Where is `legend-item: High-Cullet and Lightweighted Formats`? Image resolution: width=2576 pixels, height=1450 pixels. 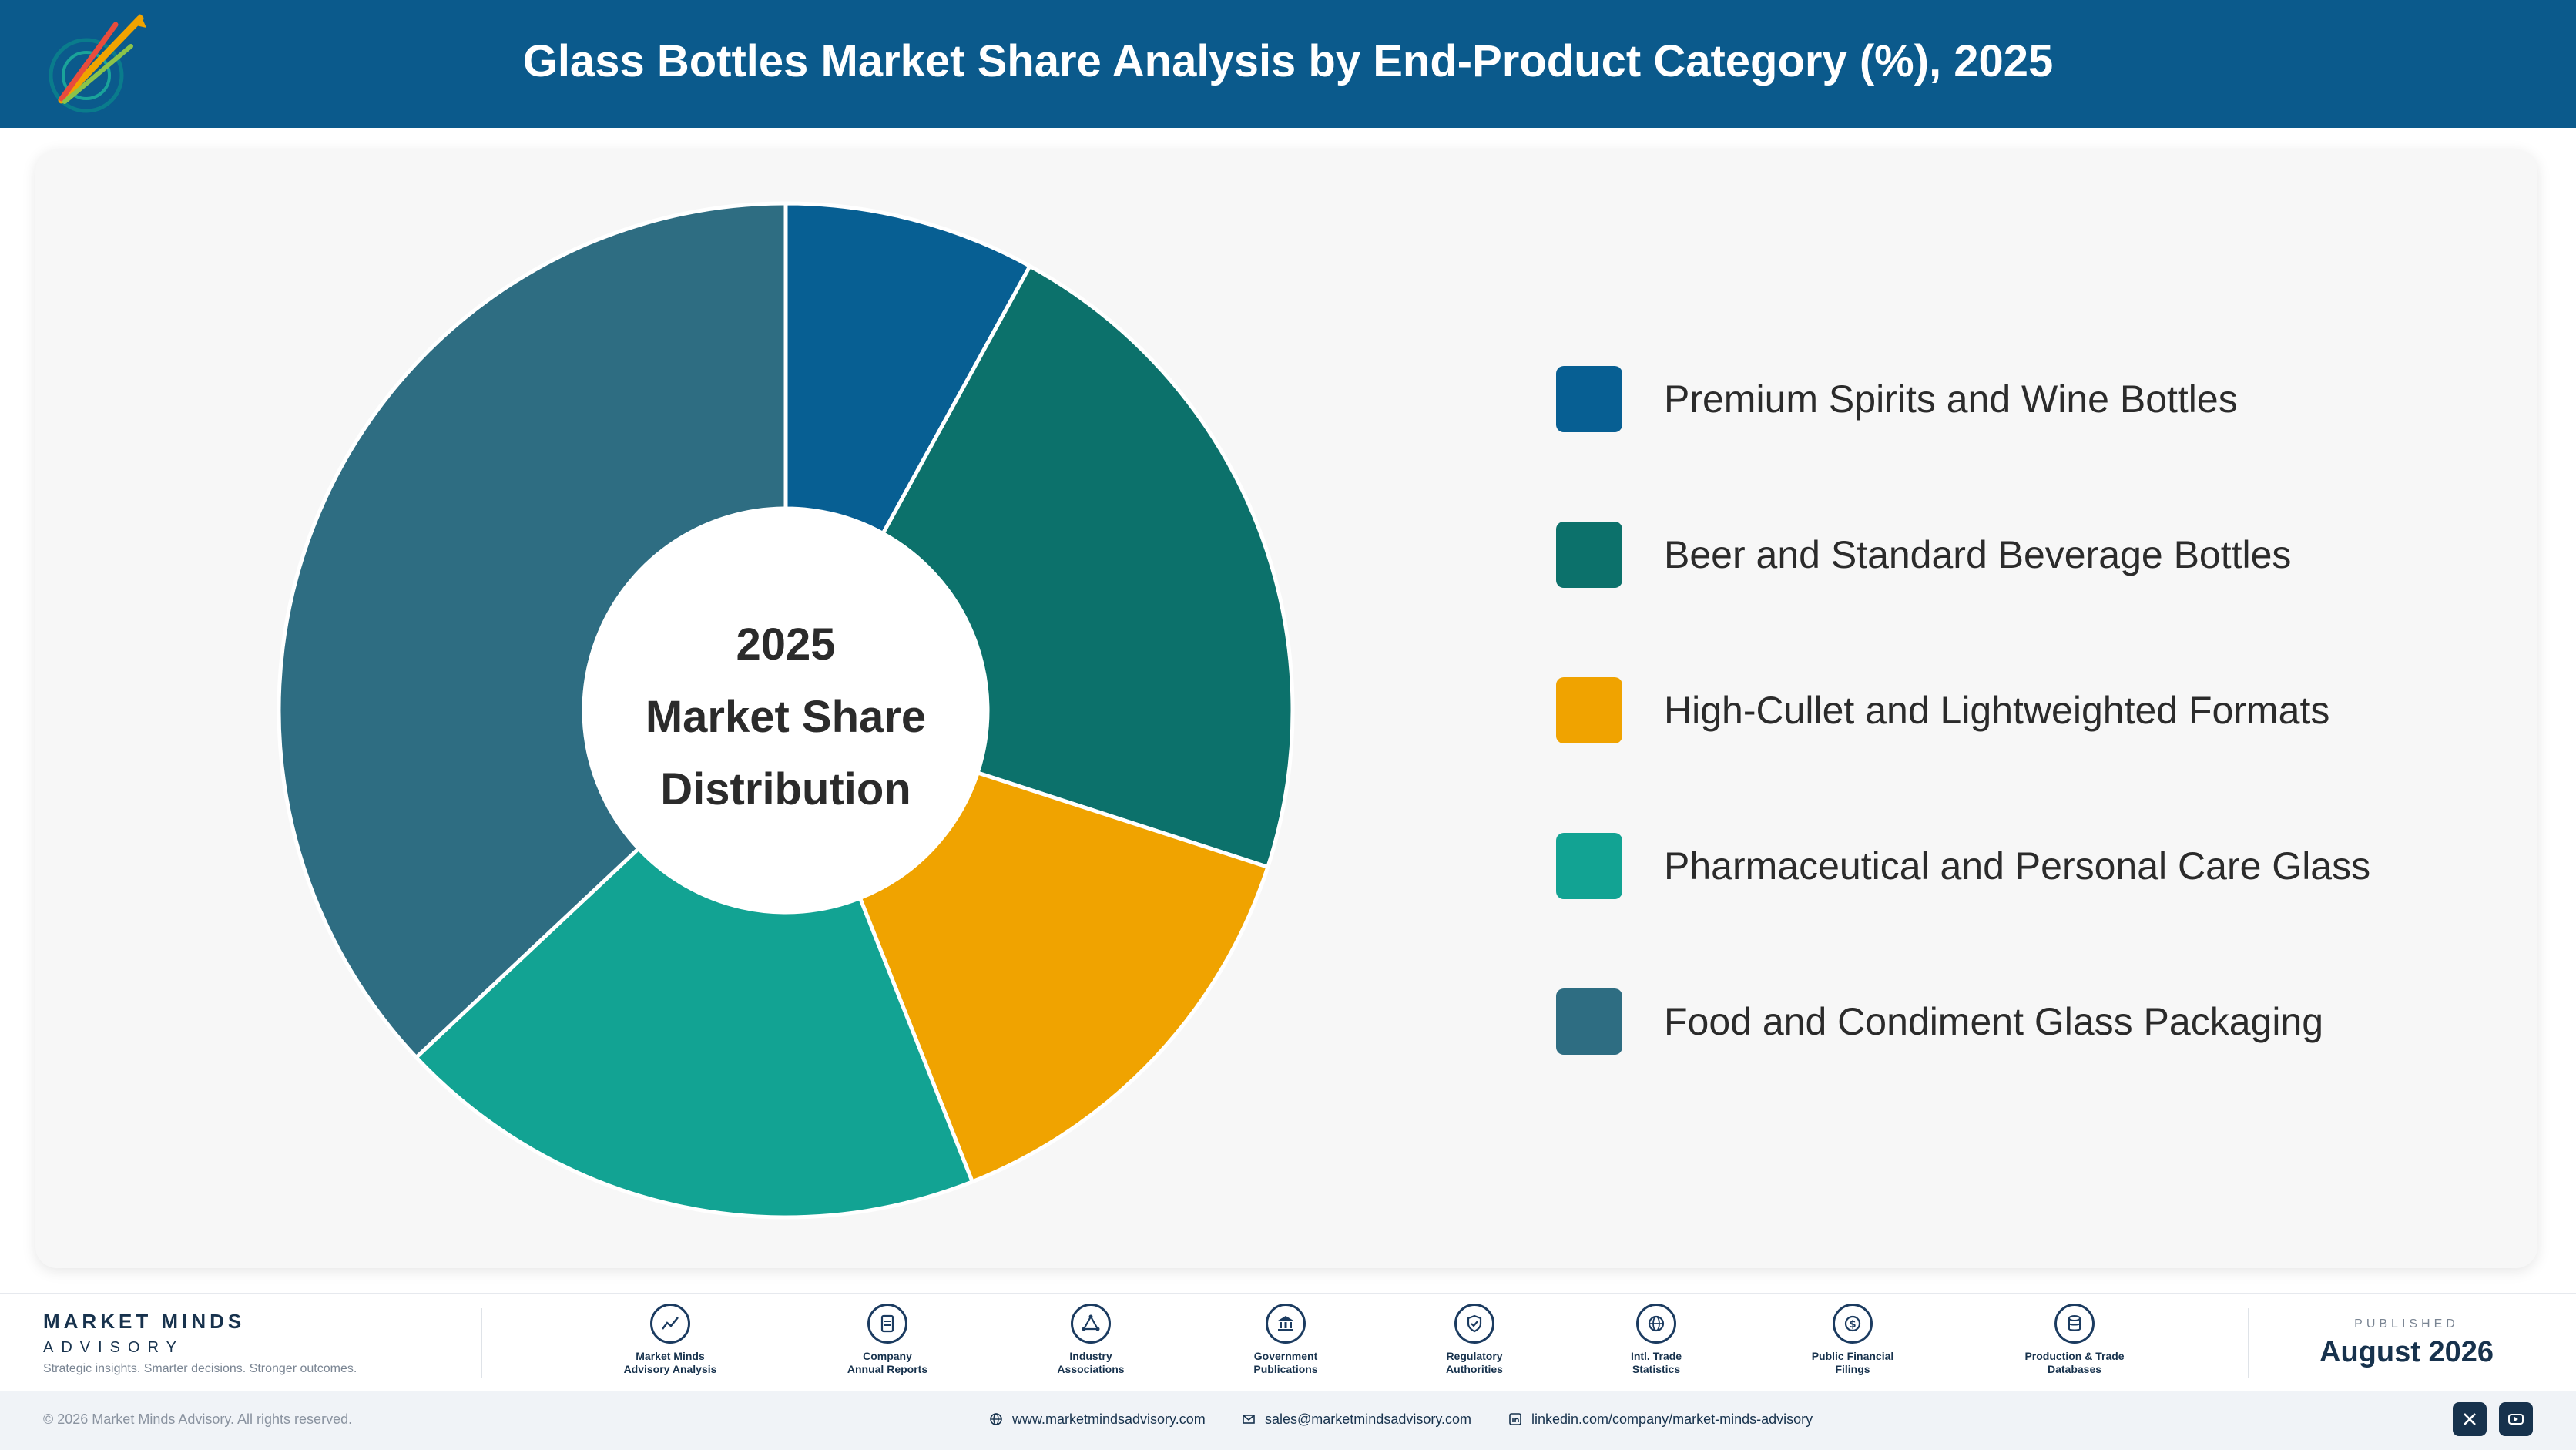 legend-item: High-Cullet and Lightweighted Formats is located at coordinates (2018, 710).